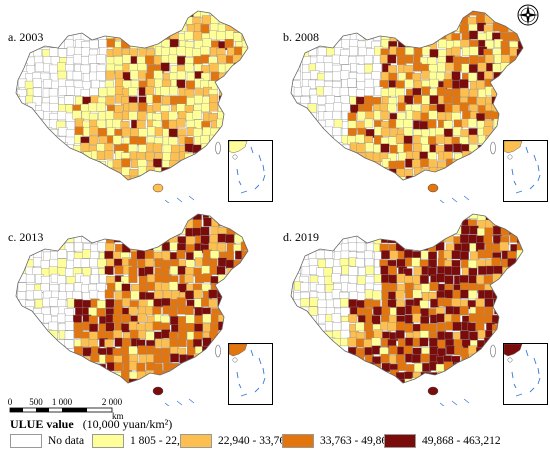  Describe the element at coordinates (250, 374) in the screenshot. I see `south-china-sea-inset` at that location.